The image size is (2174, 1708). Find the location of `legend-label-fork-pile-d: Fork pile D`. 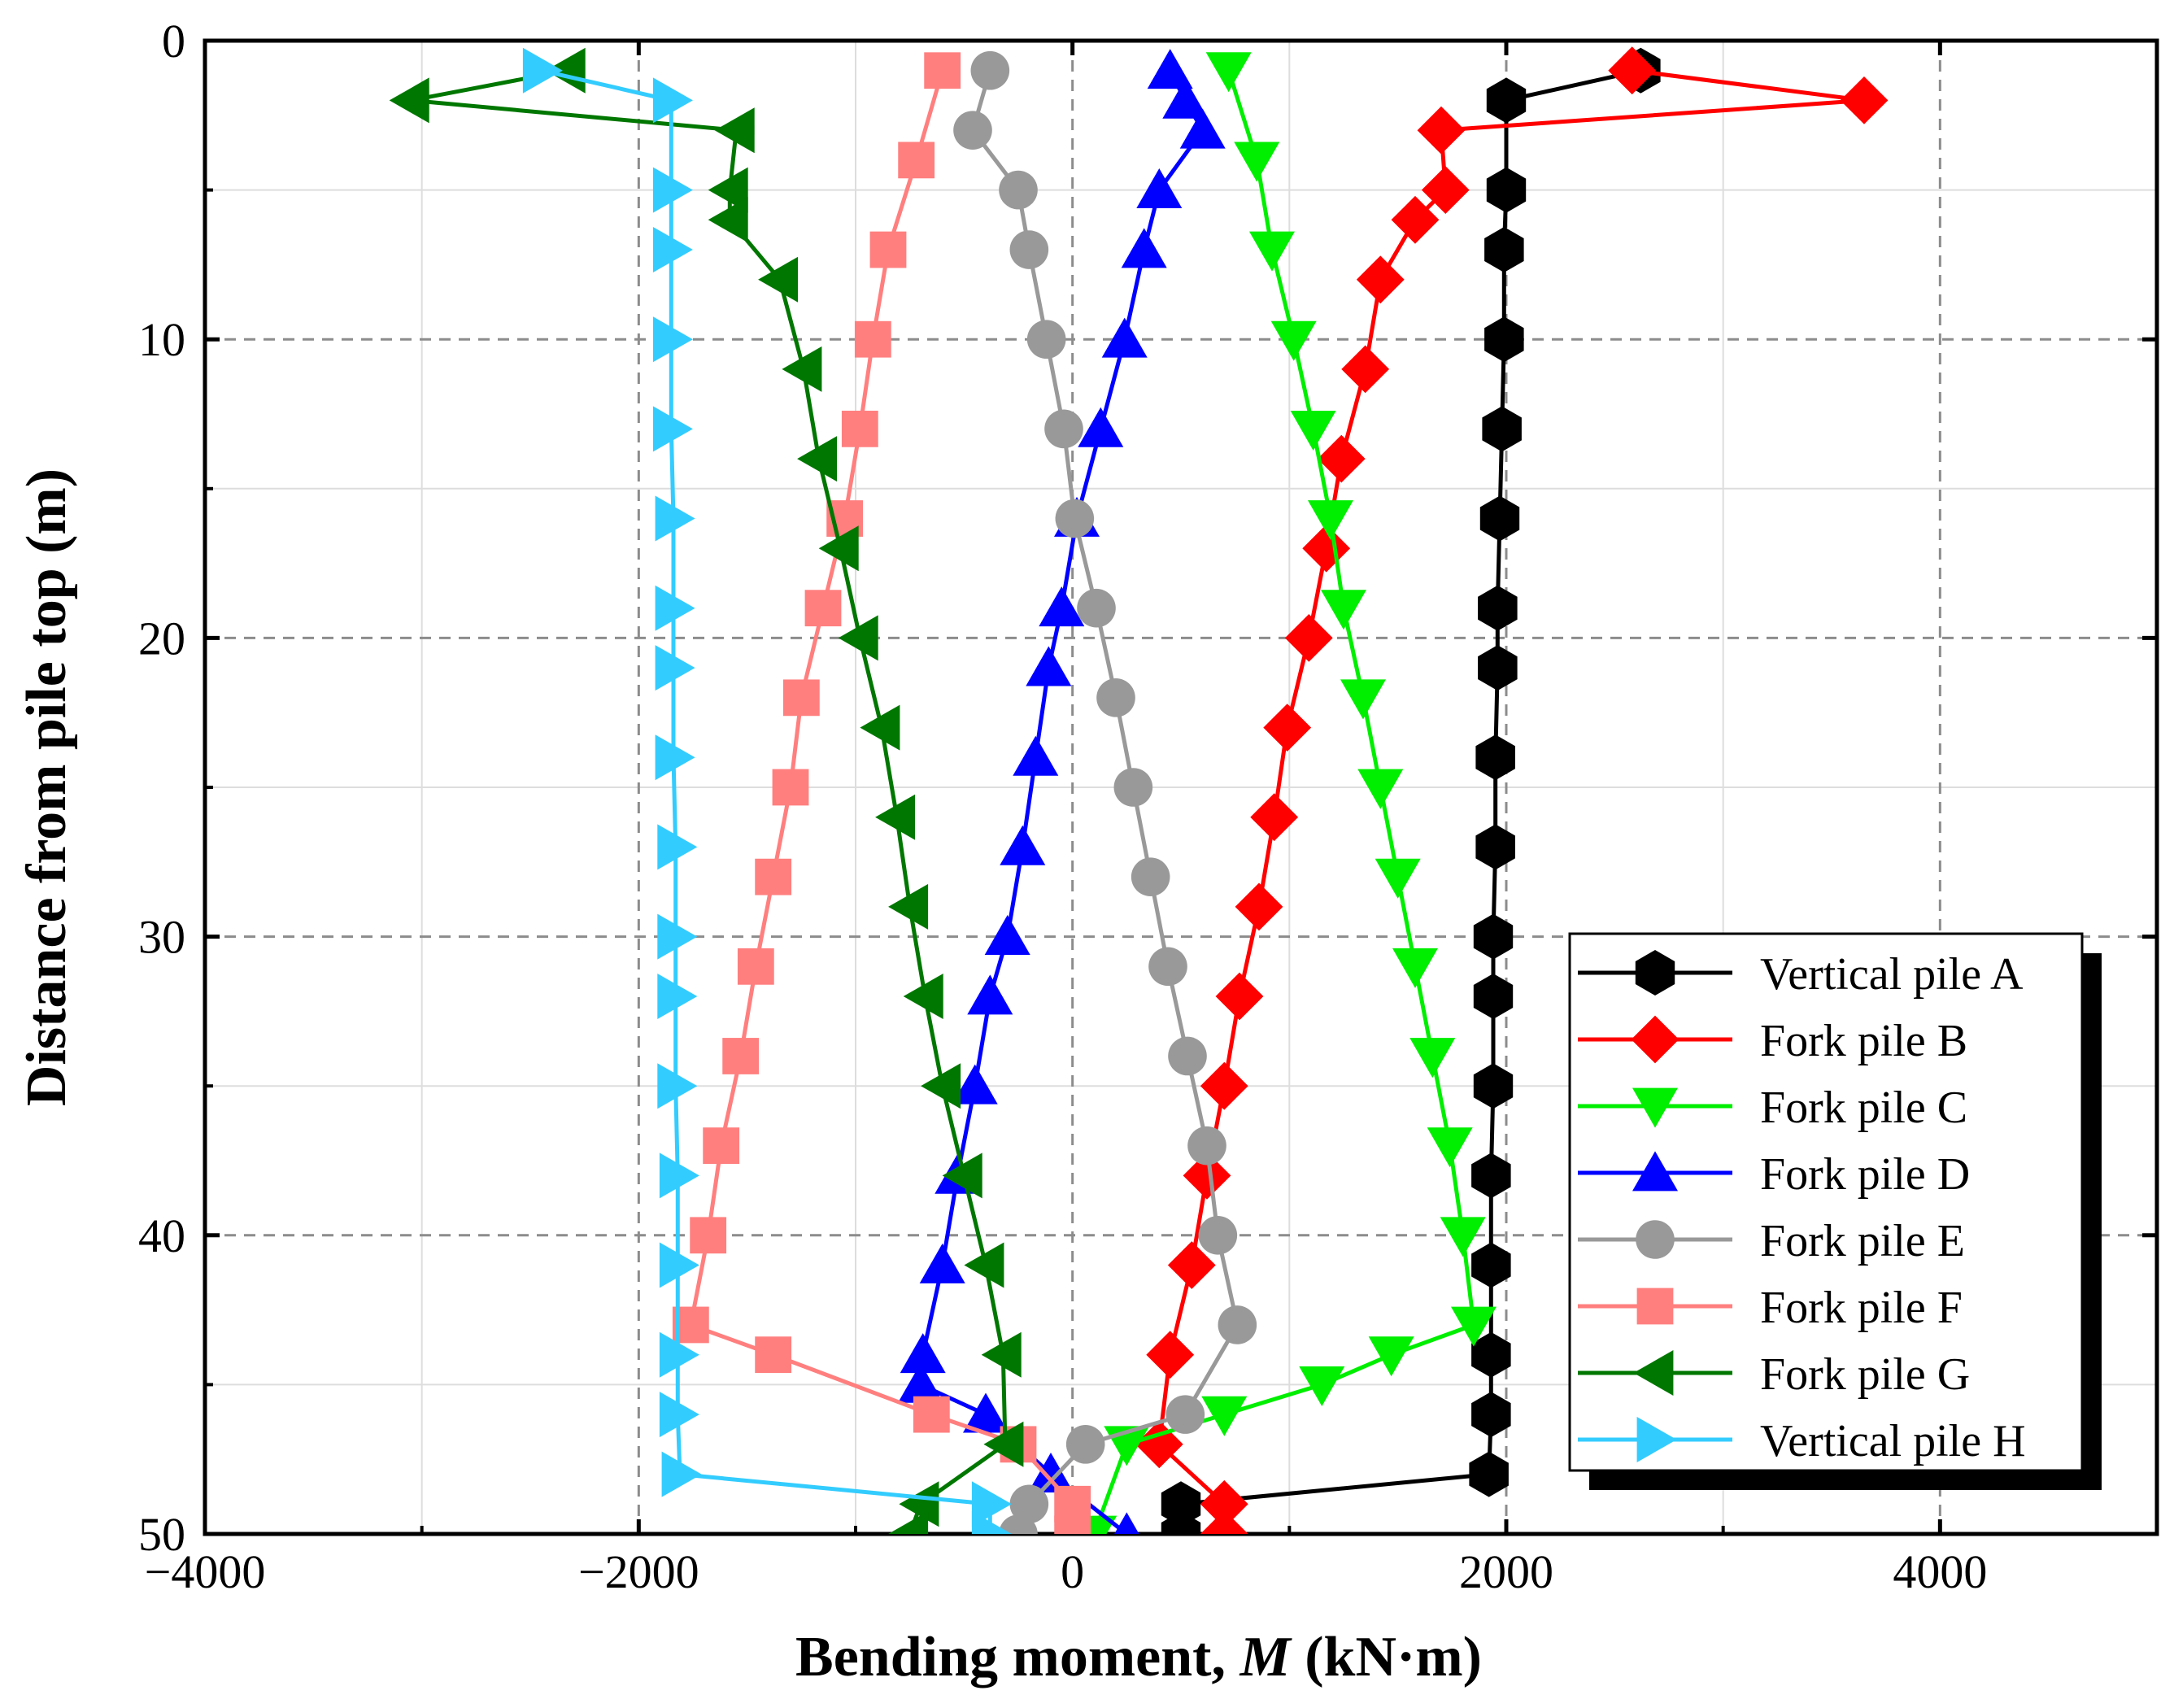

legend-label-fork-pile-d: Fork pile D is located at coordinates (1865, 1174).